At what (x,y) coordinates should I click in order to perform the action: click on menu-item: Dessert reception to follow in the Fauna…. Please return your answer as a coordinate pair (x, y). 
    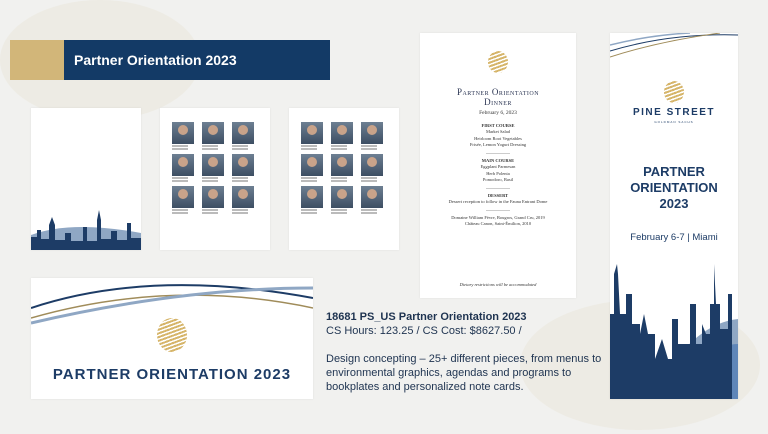
    Looking at the image, I should click on (498, 201).